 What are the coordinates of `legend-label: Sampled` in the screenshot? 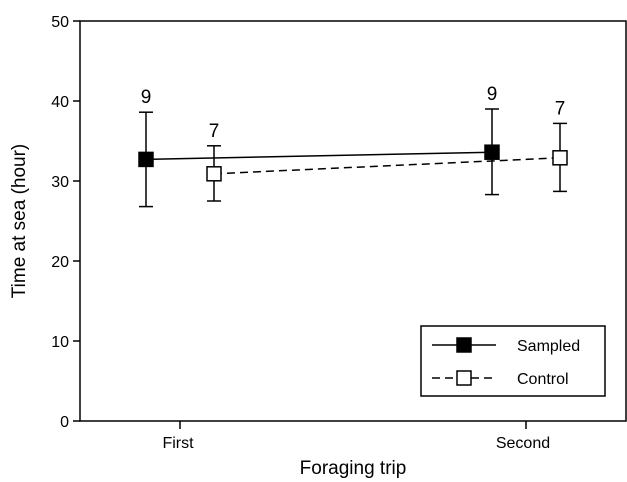 It's located at (548, 346).